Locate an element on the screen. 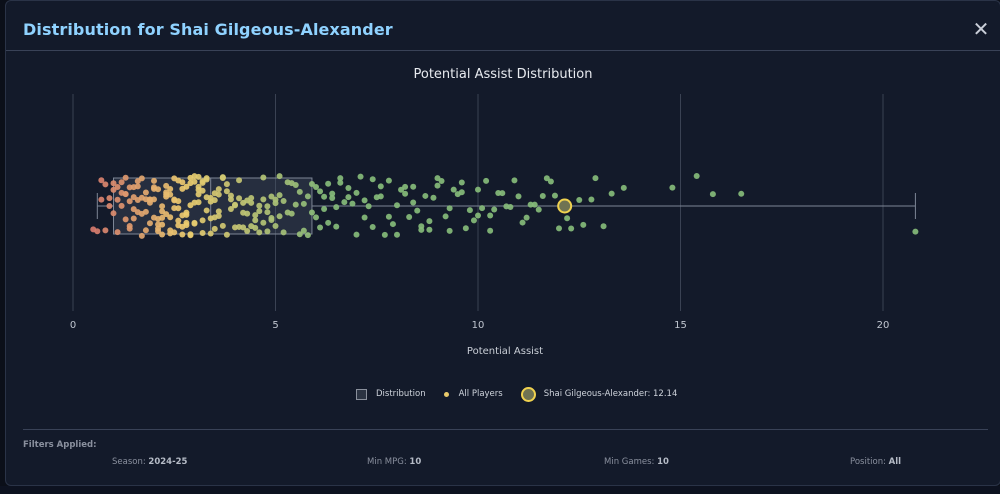 This screenshot has height=494, width=1000. close-icon: ✕ is located at coordinates (981, 29).